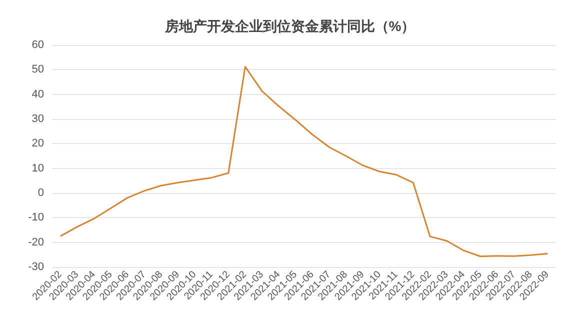  Describe the element at coordinates (38, 94) in the screenshot. I see `y-tick-label: 40` at that location.